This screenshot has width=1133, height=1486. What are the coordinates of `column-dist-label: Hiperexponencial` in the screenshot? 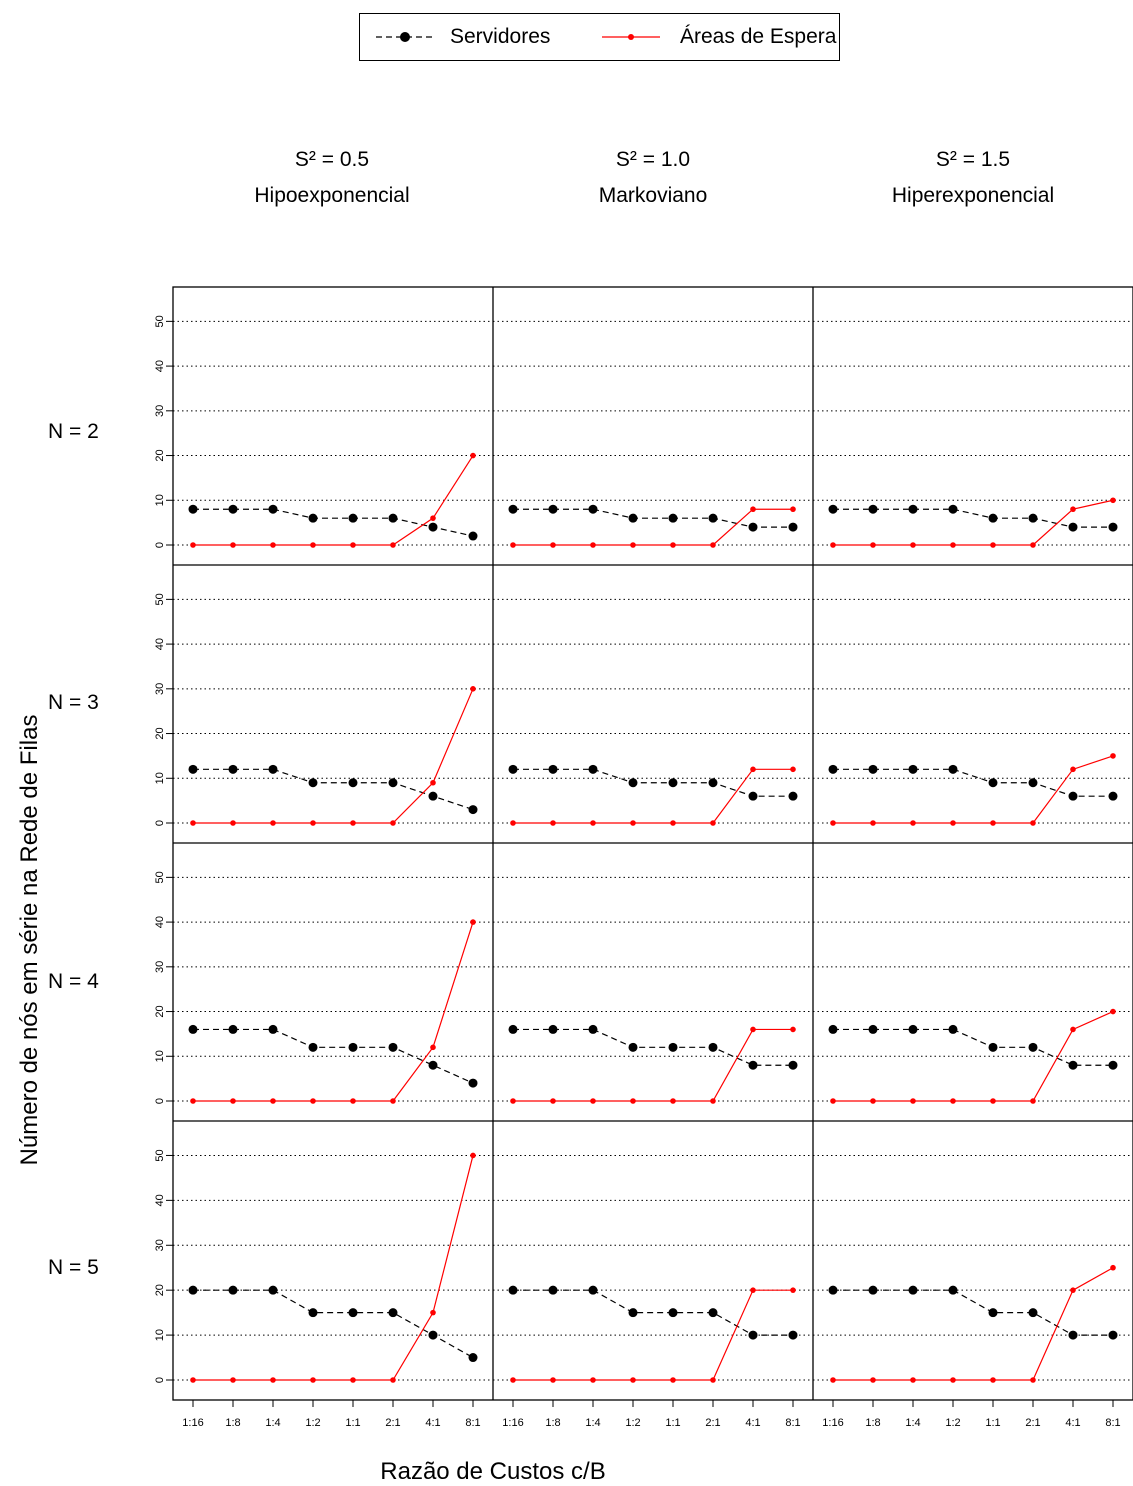 It's located at (973, 195).